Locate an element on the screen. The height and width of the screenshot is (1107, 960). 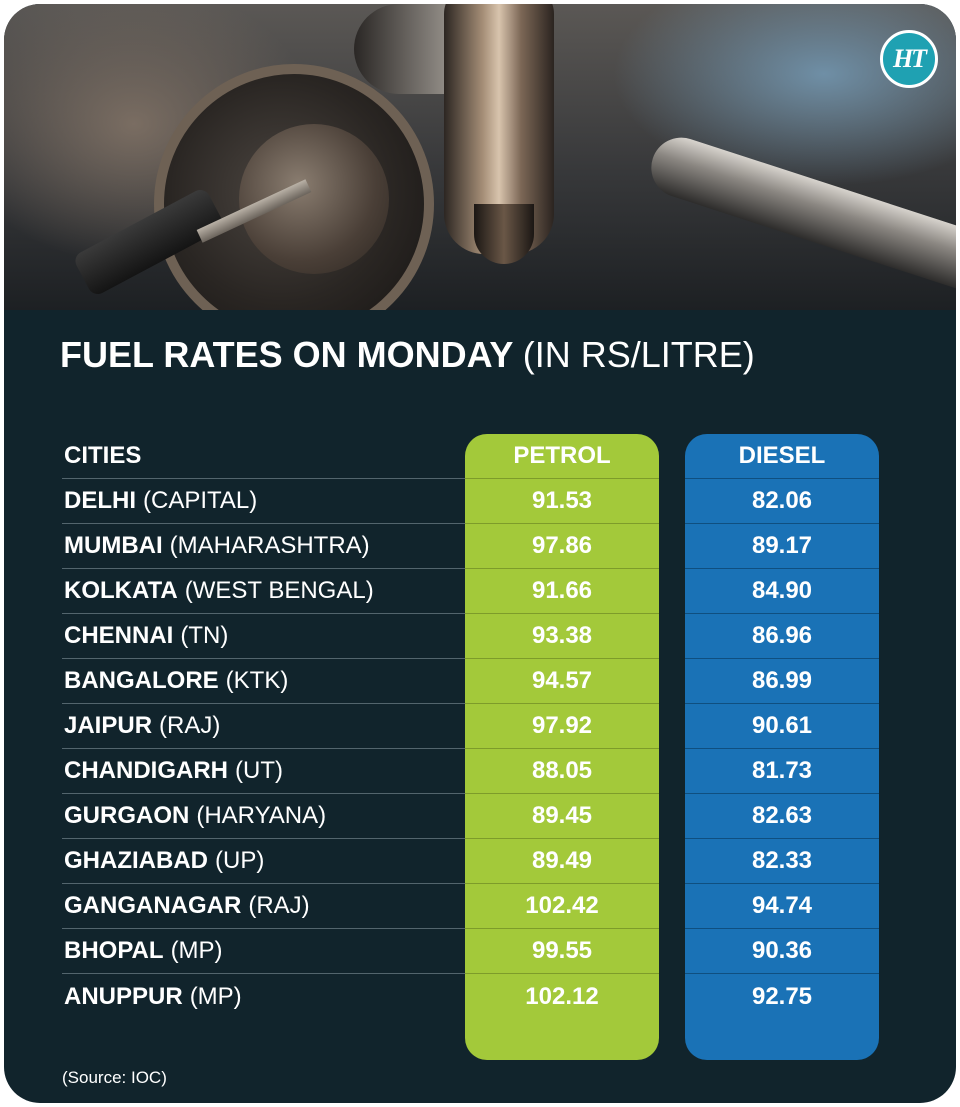
diesel-price: 89.17 is located at coordinates (782, 546).